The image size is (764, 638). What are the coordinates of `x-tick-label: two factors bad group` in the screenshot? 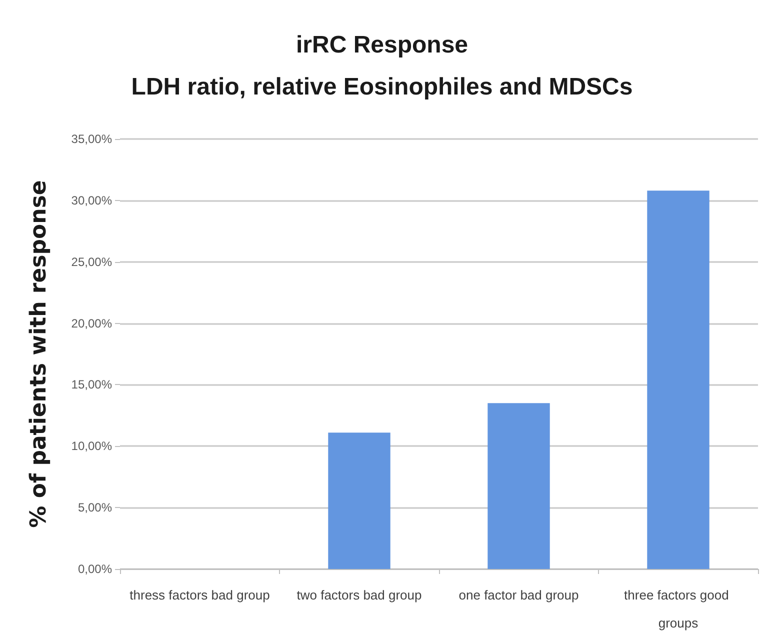 It's located at (359, 595).